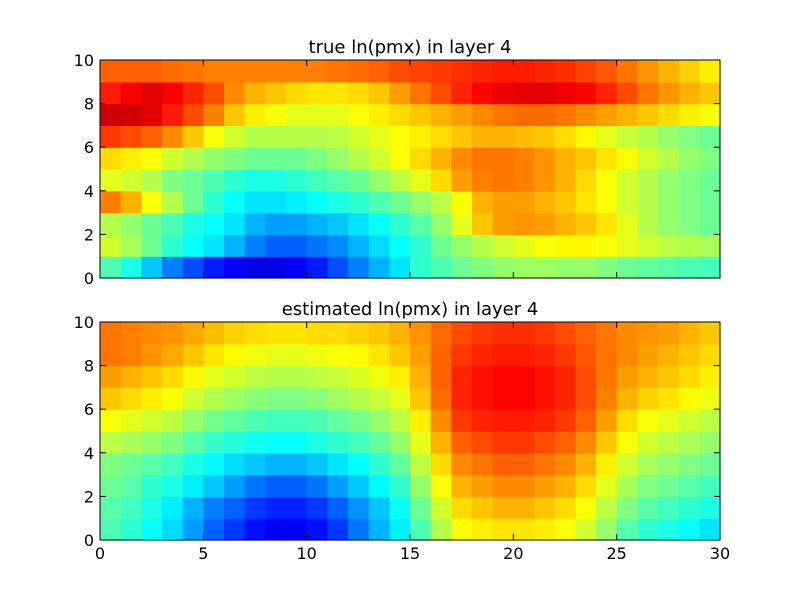 The width and height of the screenshot is (800, 600). Describe the element at coordinates (410, 47) in the screenshot. I see `chart-title: true ln(pmx) in layer 4` at that location.